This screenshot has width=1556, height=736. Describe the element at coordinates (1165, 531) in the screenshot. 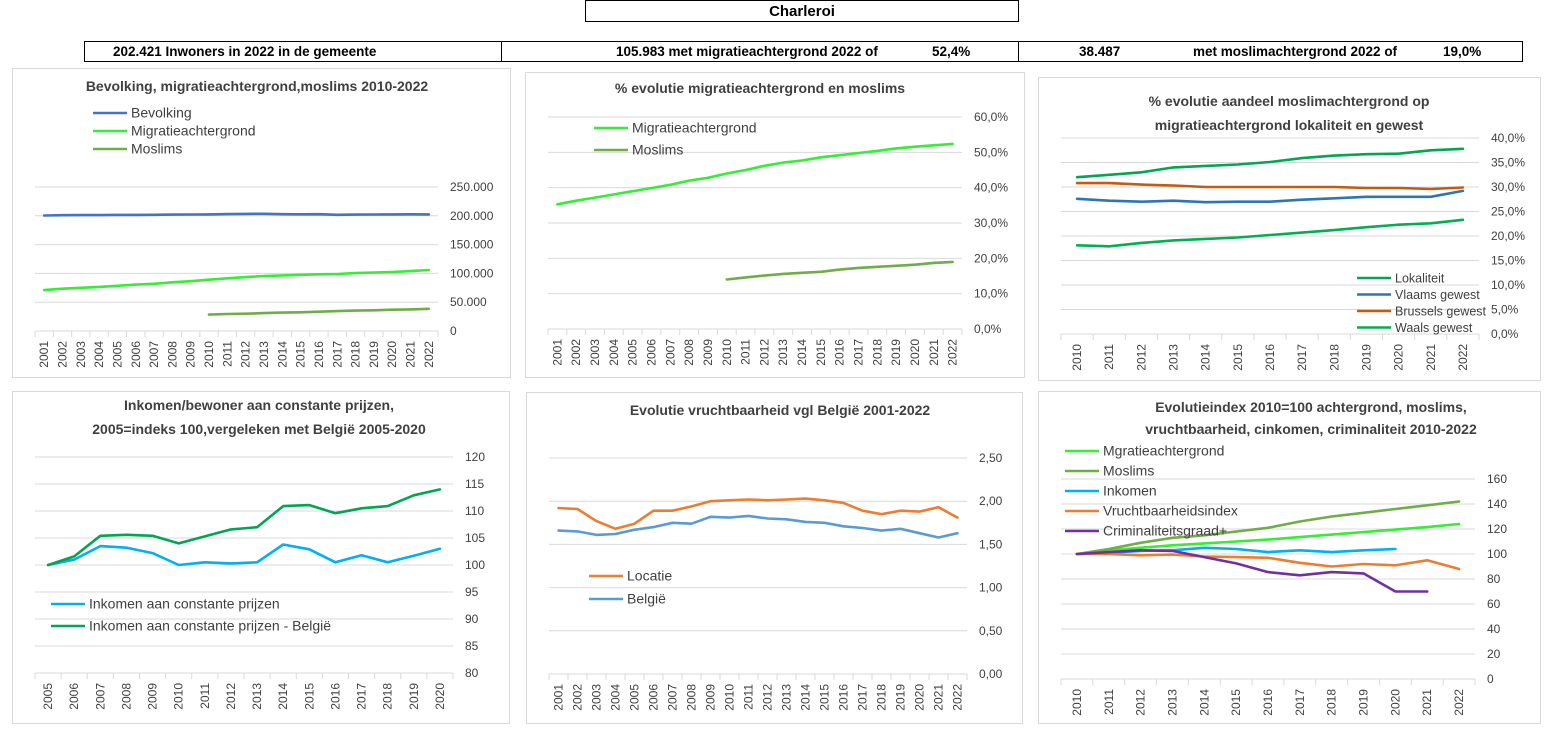

I see `legend-entry: Criminaliteitsgraad+` at that location.